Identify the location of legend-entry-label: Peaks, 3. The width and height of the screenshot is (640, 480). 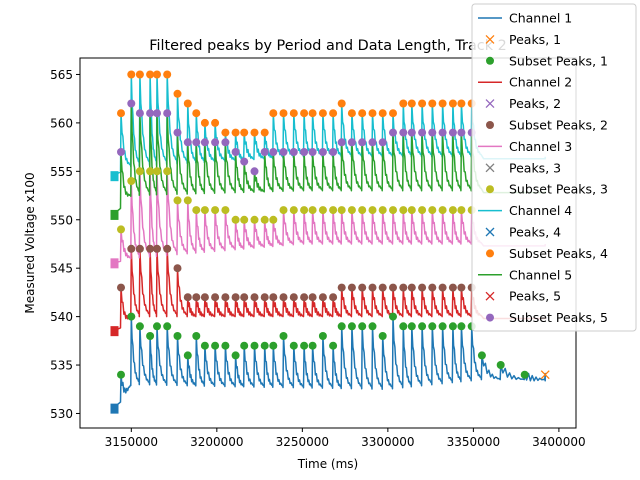
(535, 167).